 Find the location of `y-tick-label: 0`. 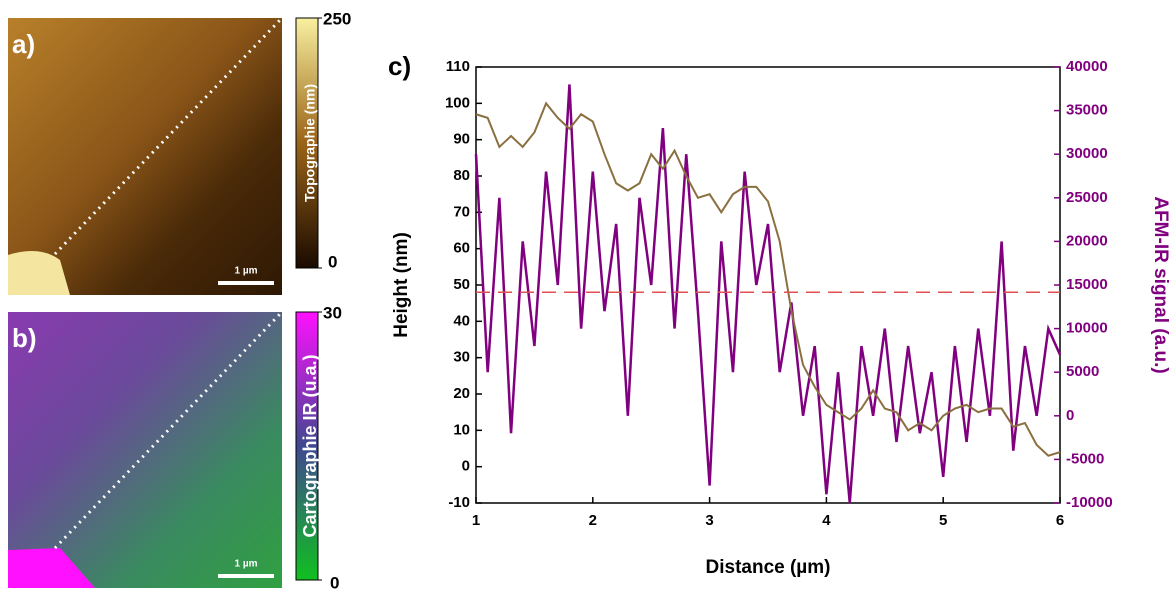

y-tick-label: 0 is located at coordinates (466, 466).